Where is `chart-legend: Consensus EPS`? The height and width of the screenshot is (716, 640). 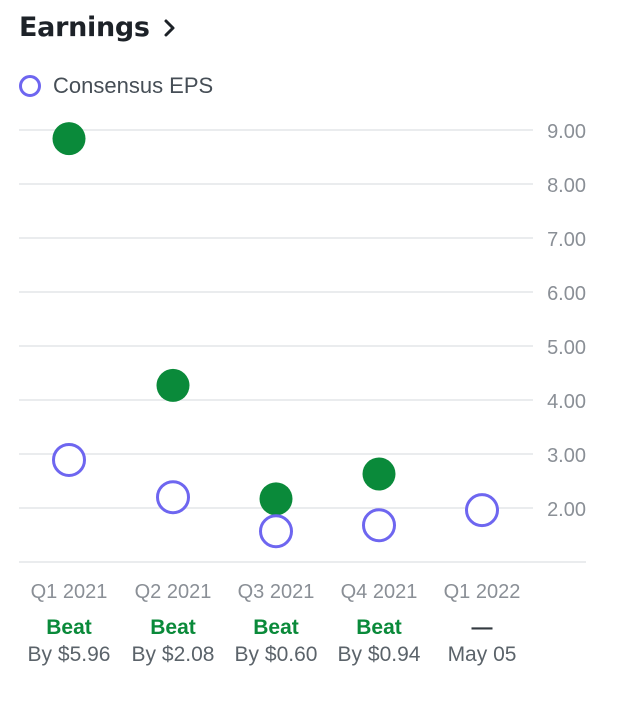
chart-legend: Consensus EPS is located at coordinates (116, 86).